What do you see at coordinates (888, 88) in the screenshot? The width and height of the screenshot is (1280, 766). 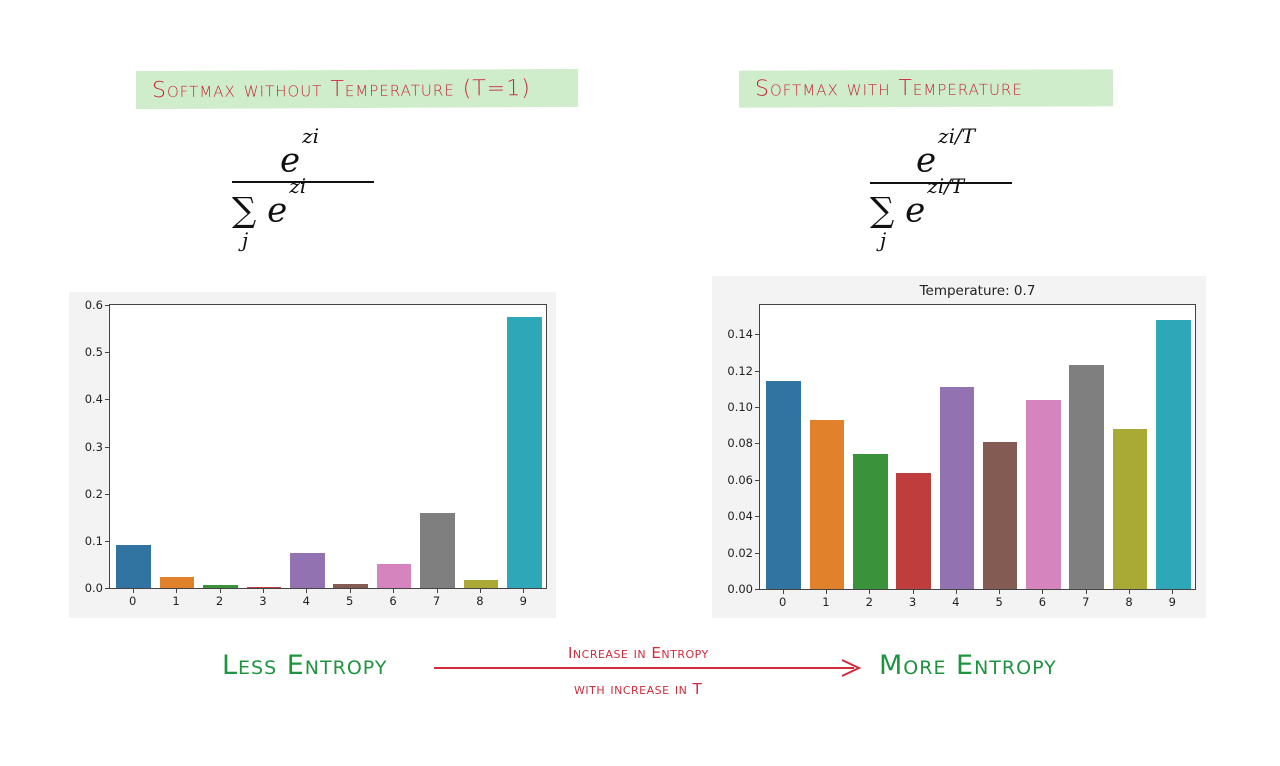 I see `banner-text: Softmax with Temperature` at bounding box center [888, 88].